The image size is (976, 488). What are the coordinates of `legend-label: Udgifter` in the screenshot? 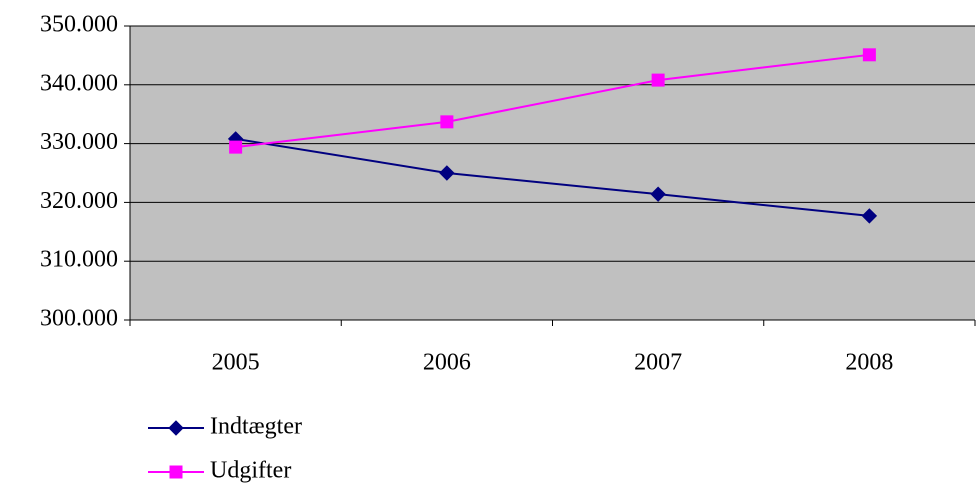 It's located at (250, 471).